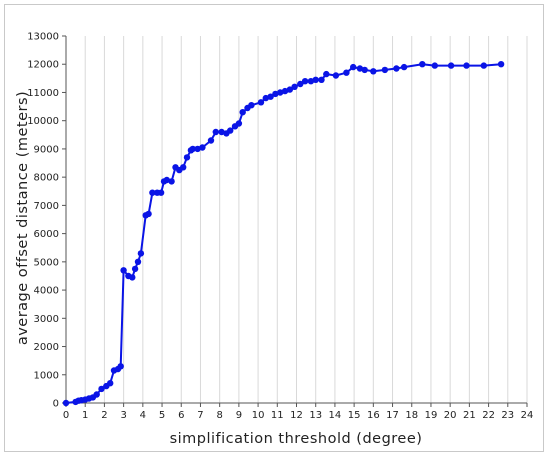 Image resolution: width=550 pixels, height=458 pixels. Describe the element at coordinates (181, 415) in the screenshot. I see `x-tick-label-6: 6` at that location.